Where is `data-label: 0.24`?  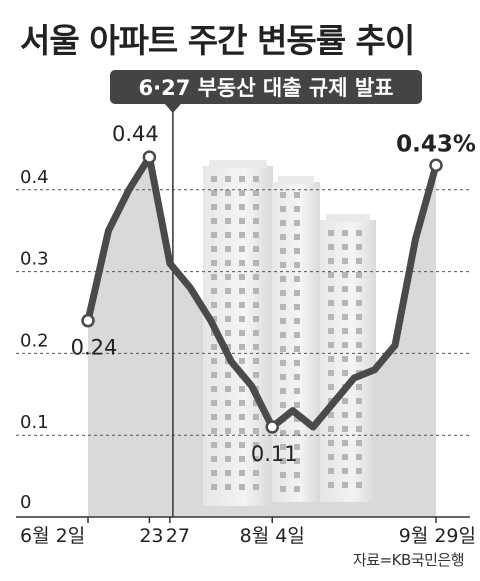
data-label: 0.24 is located at coordinates (94, 348).